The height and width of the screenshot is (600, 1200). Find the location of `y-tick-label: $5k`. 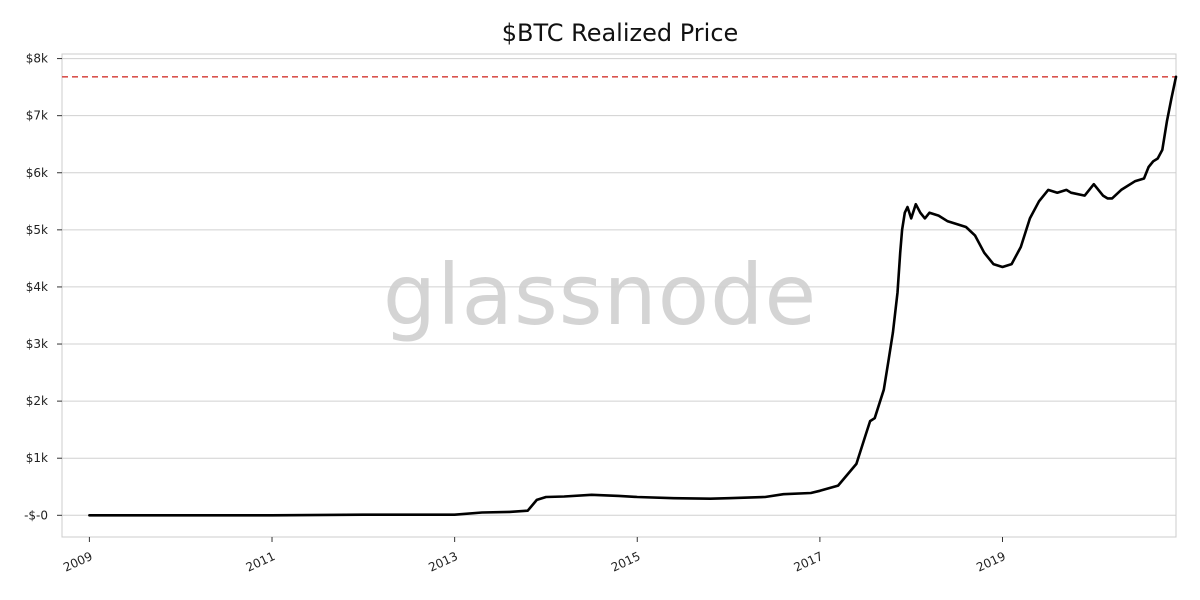

y-tick-label: $5k is located at coordinates (37, 230).